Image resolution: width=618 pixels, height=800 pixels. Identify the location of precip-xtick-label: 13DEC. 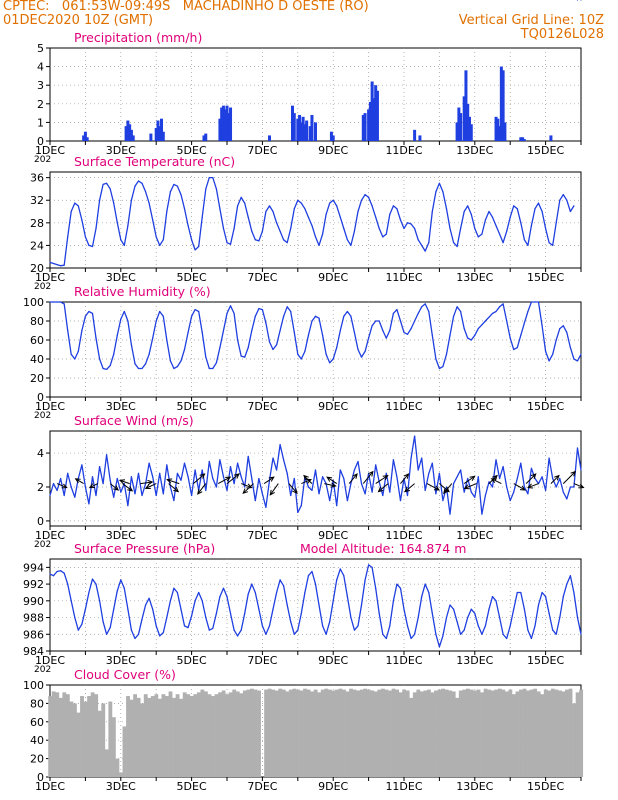
(474, 150).